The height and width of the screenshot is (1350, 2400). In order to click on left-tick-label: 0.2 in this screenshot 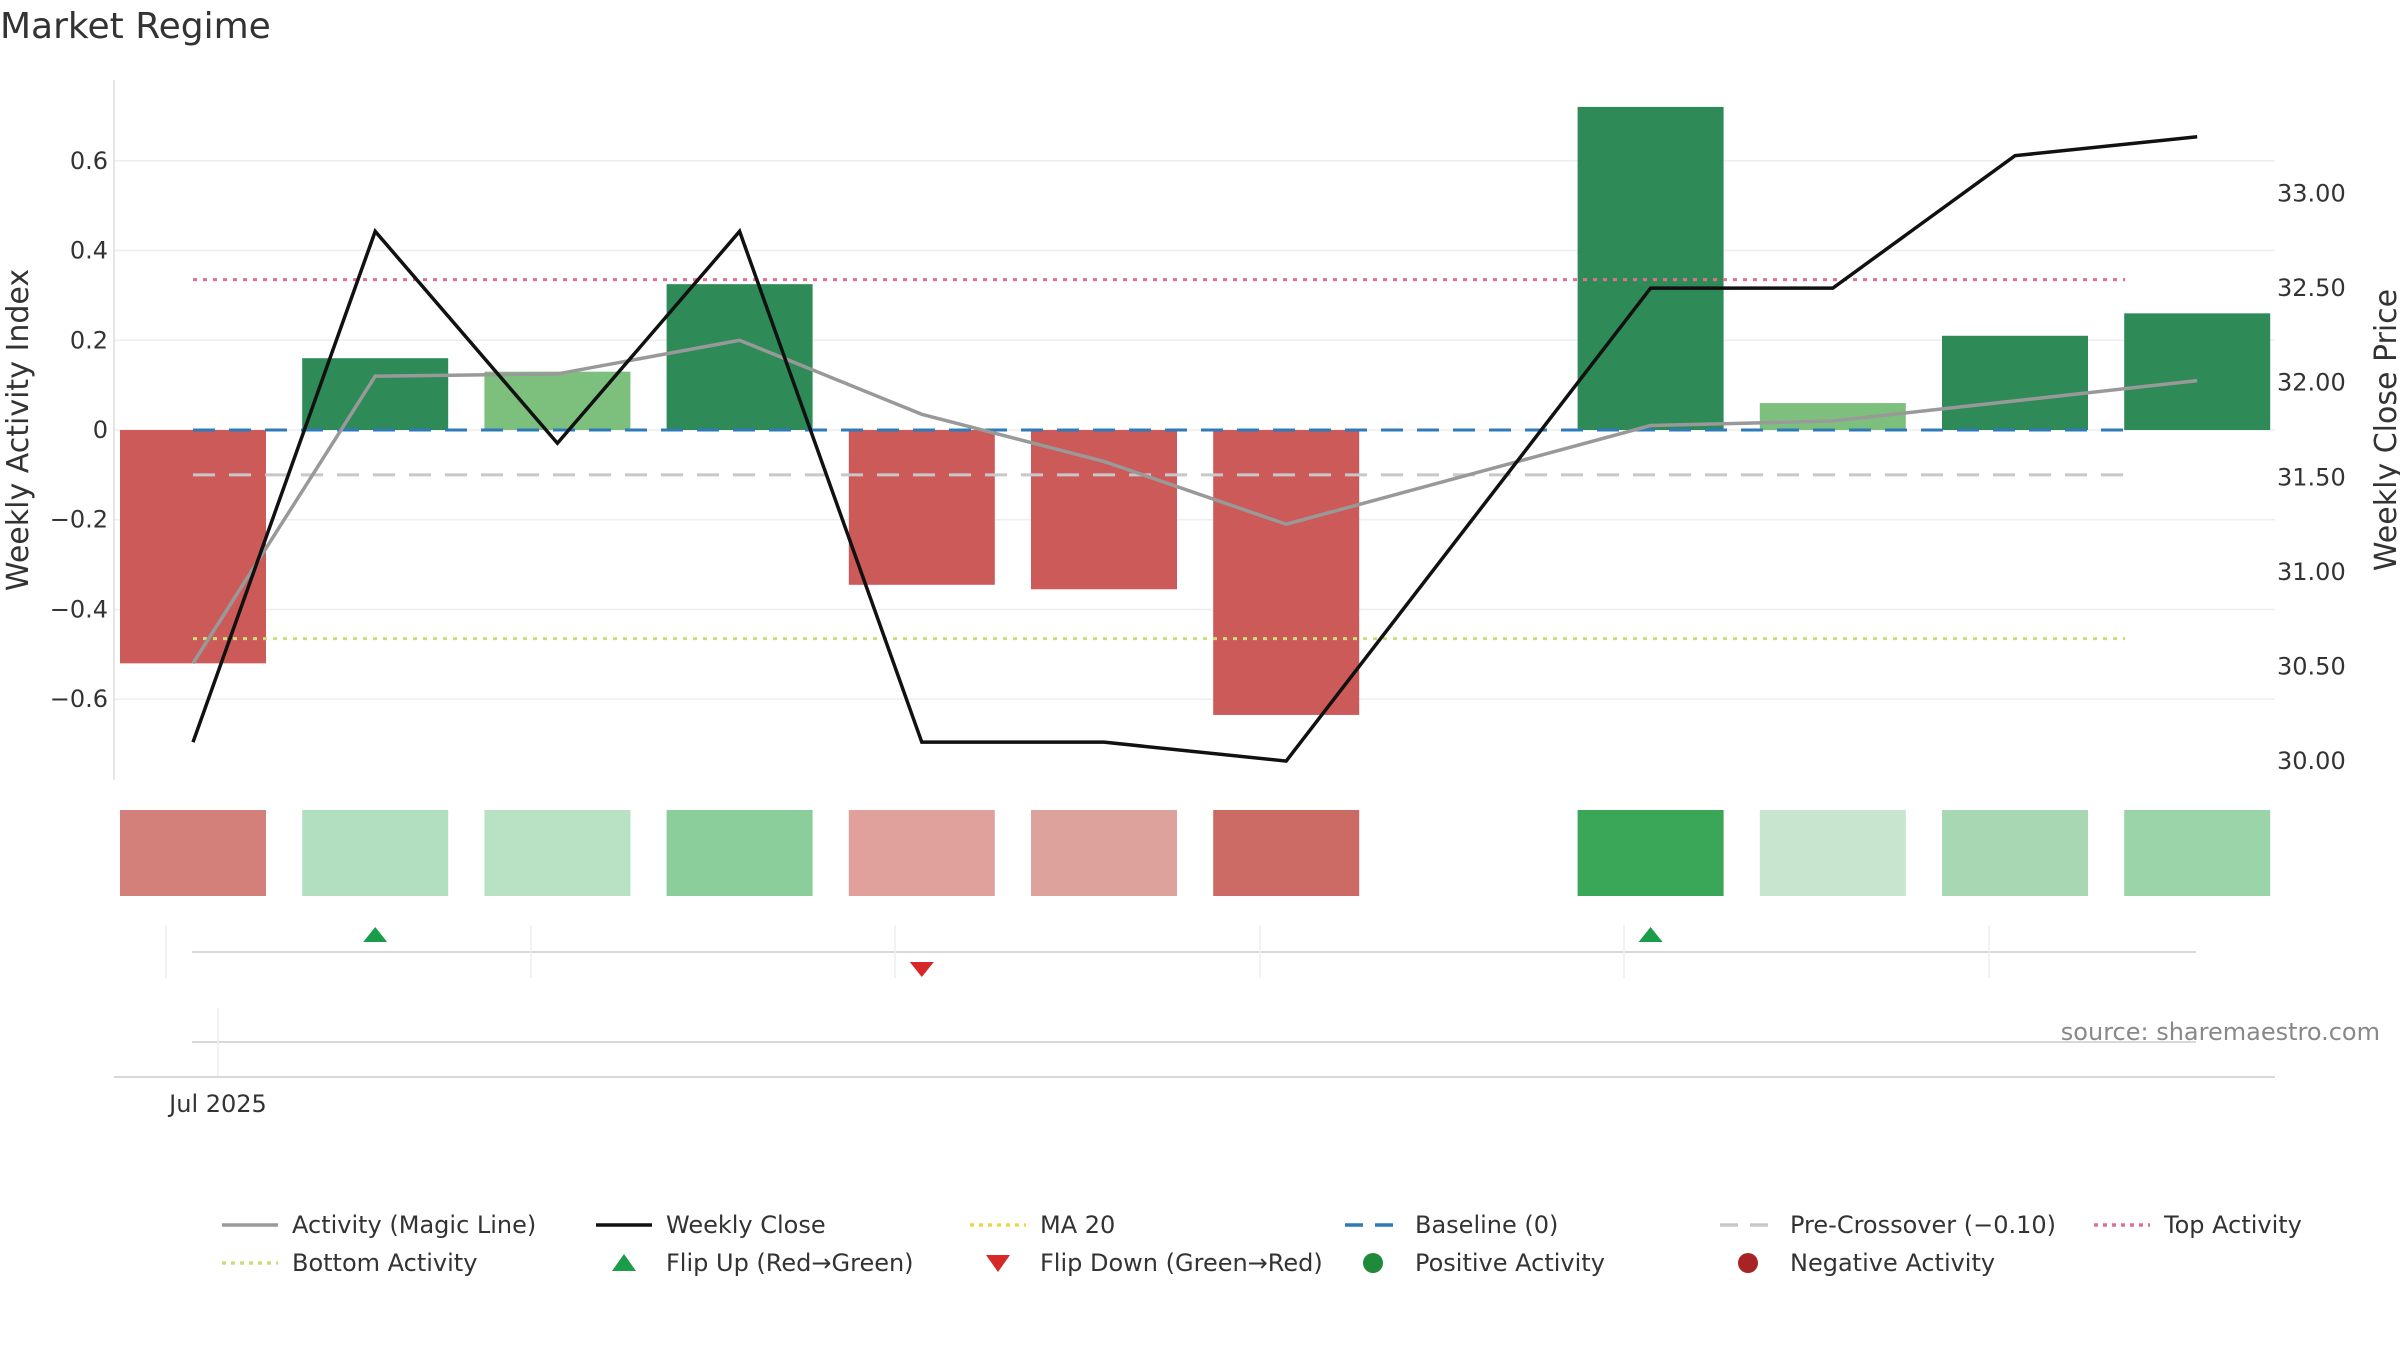, I will do `click(89, 340)`.